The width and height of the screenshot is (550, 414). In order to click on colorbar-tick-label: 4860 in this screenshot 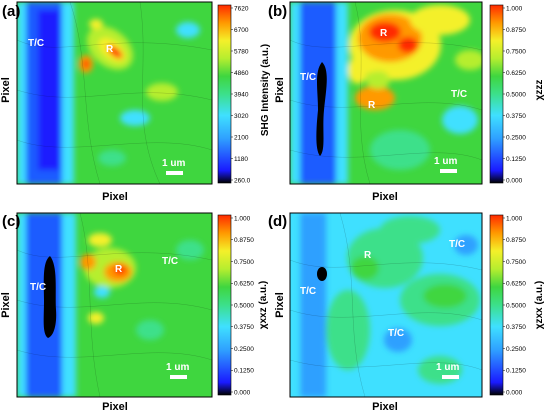, I will do `click(241, 73)`.